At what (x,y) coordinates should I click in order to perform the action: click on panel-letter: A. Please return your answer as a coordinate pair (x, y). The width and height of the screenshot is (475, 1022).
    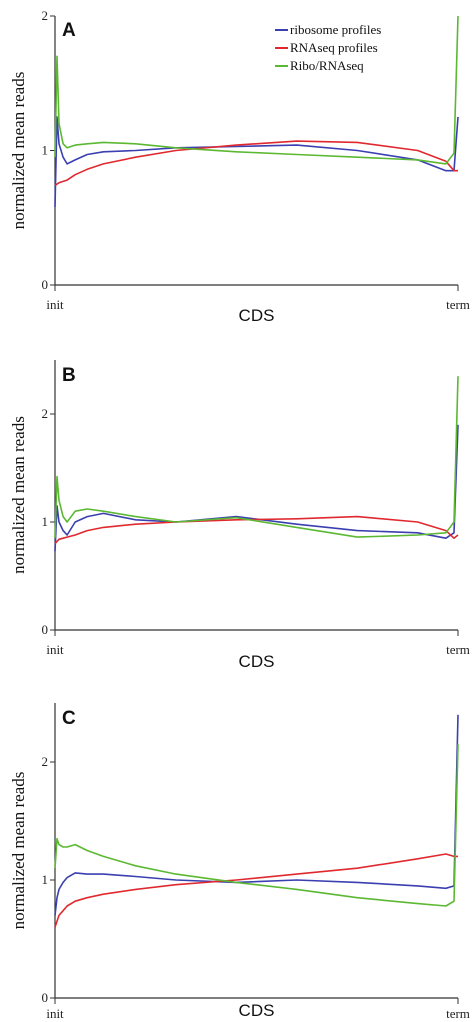
    Looking at the image, I should click on (69, 30).